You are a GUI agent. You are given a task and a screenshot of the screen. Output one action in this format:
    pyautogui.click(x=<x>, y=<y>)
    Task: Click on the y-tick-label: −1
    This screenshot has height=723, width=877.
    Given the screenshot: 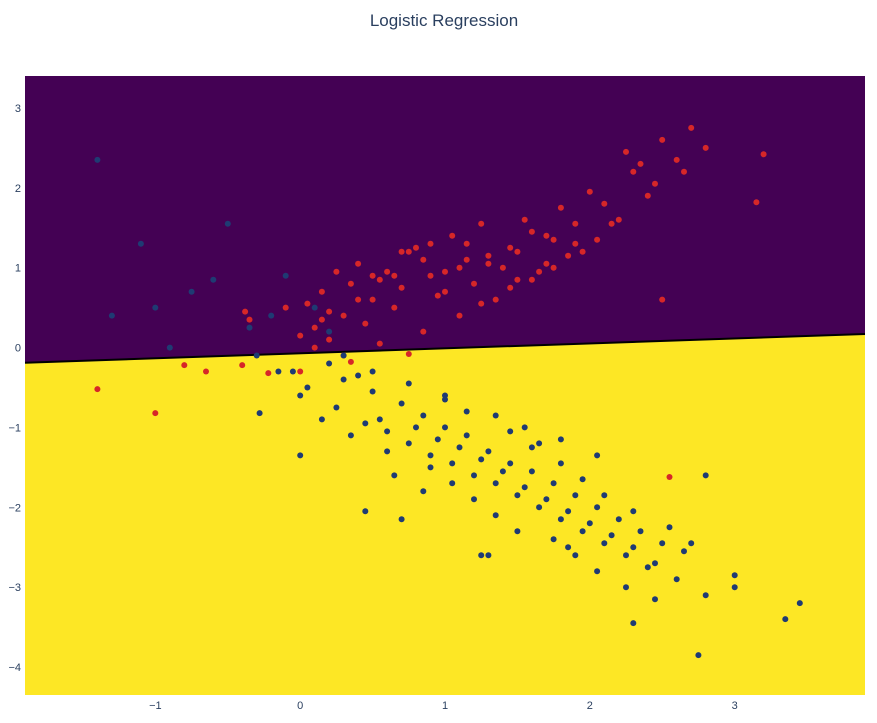 What is the action you would take?
    pyautogui.click(x=14, y=428)
    